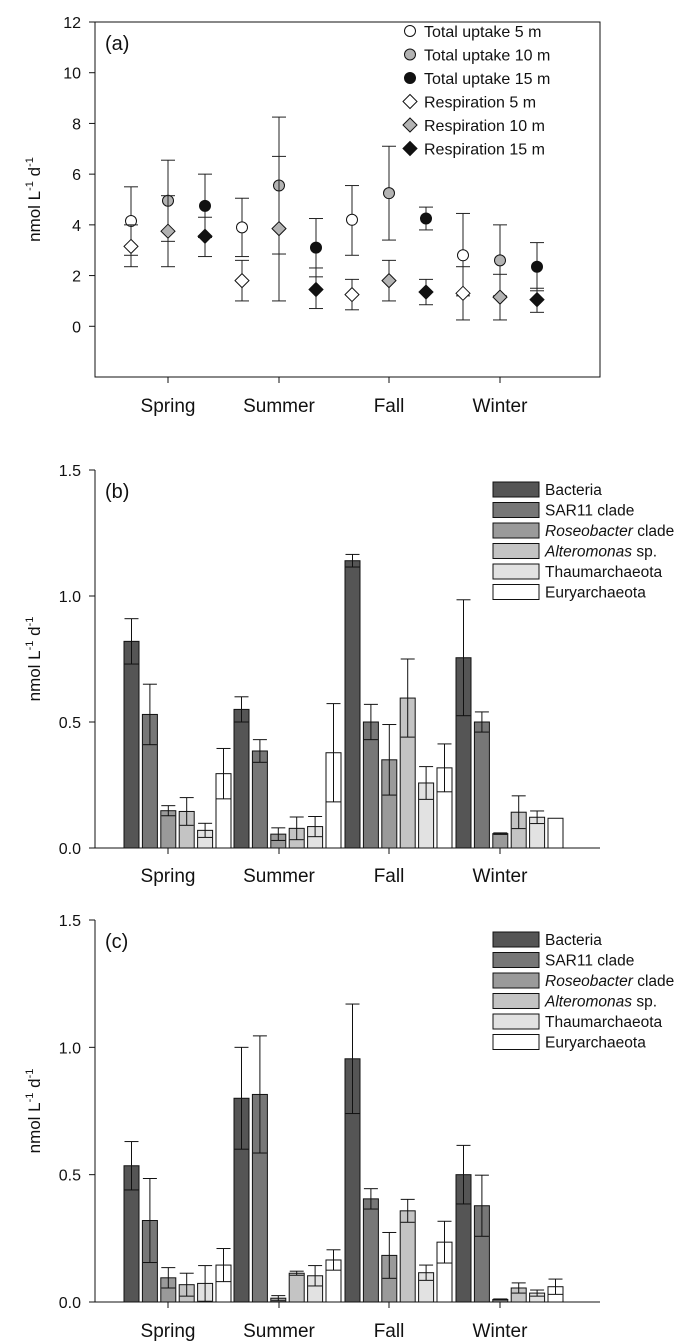  Describe the element at coordinates (589, 511) in the screenshot. I see `legend-label: SAR11 clade` at that location.